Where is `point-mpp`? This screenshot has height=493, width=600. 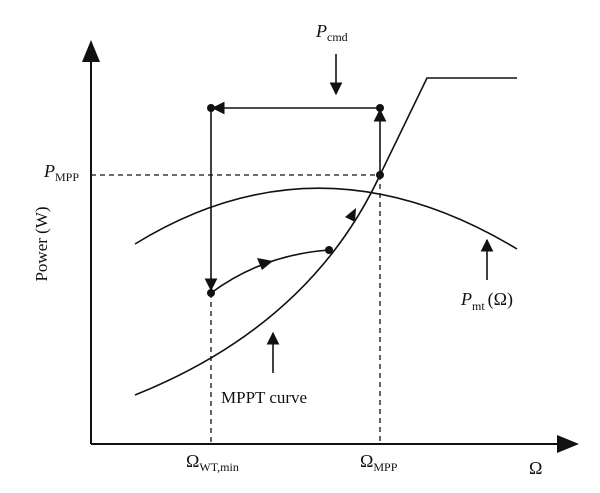 point-mpp is located at coordinates (380, 175).